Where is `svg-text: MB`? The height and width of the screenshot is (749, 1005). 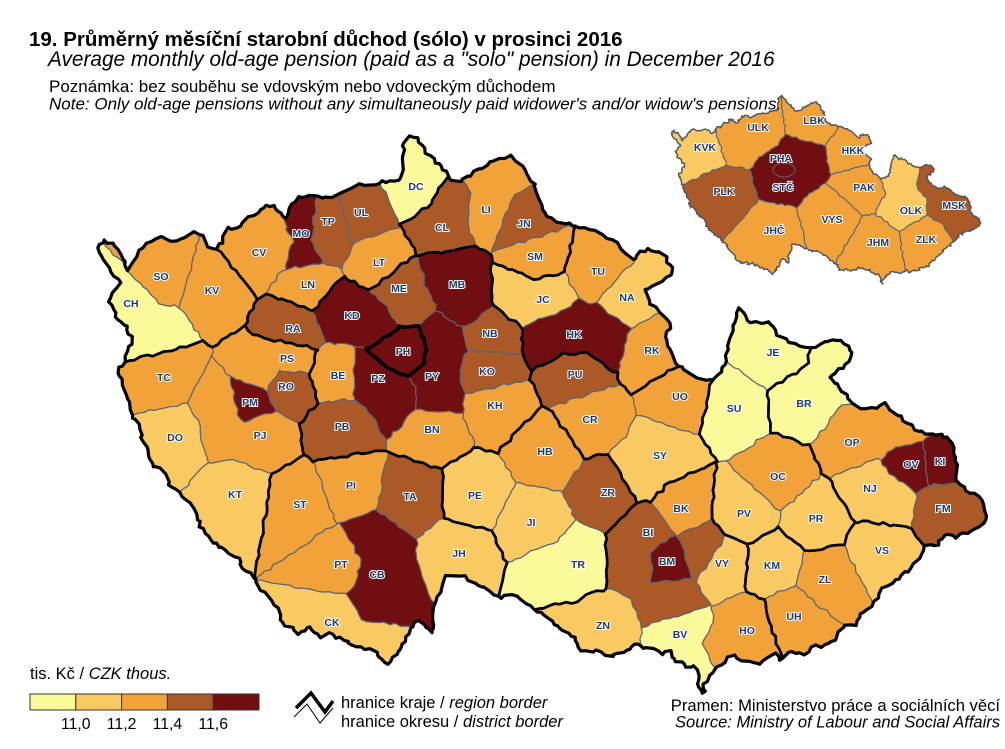 svg-text: MB is located at coordinates (457, 285).